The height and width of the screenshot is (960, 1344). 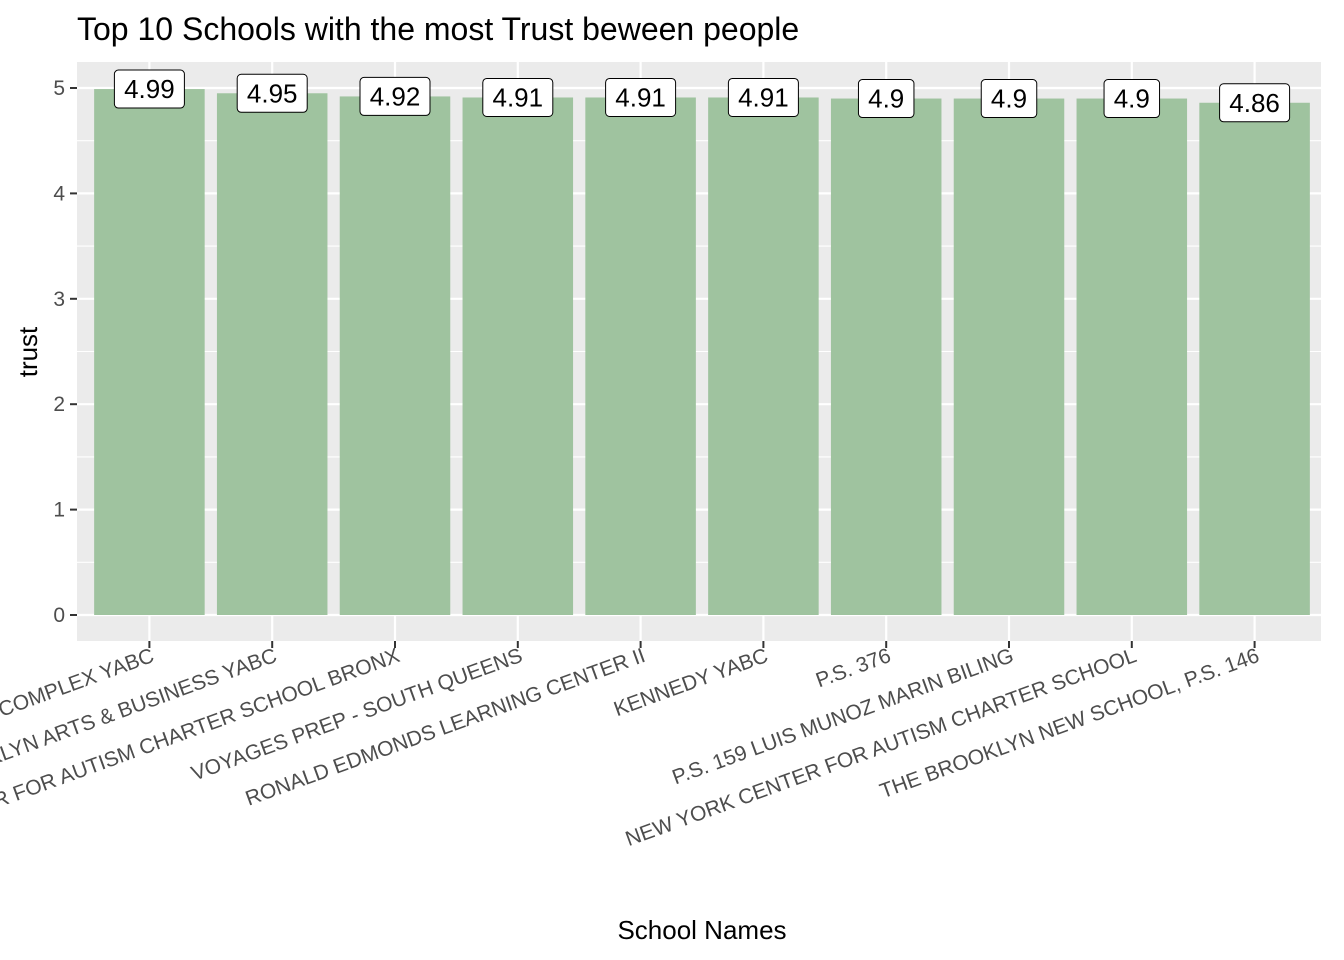 What do you see at coordinates (28, 351) in the screenshot?
I see `y-axis-title: trust` at bounding box center [28, 351].